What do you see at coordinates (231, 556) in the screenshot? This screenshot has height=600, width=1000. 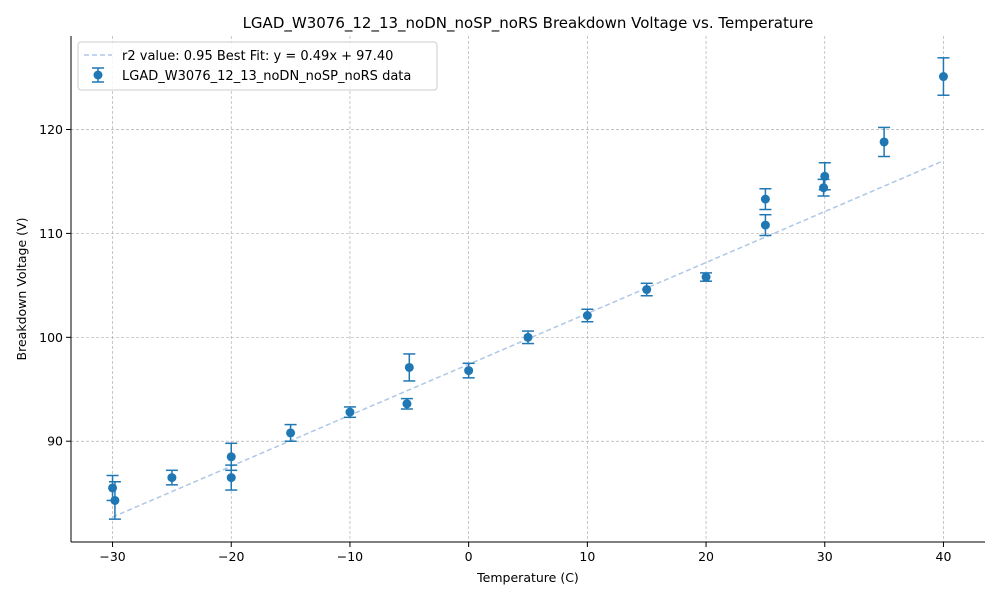 I see `x-tick-label: −20` at bounding box center [231, 556].